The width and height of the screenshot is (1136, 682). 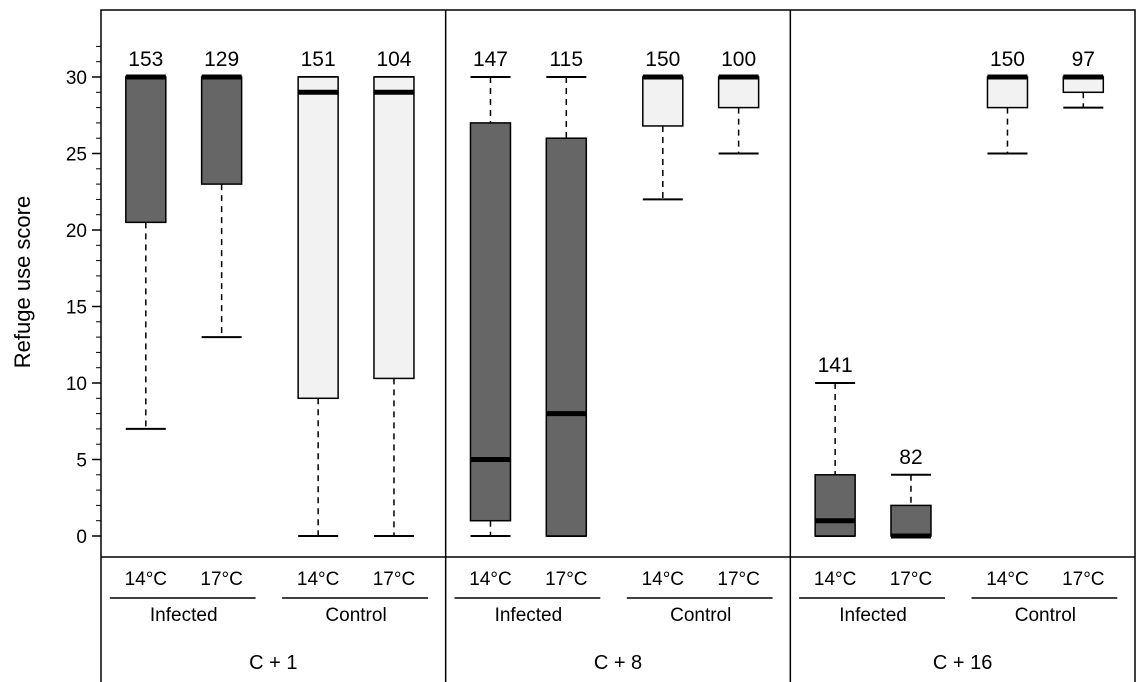 What do you see at coordinates (145, 59) in the screenshot?
I see `sample-count-label: 153` at bounding box center [145, 59].